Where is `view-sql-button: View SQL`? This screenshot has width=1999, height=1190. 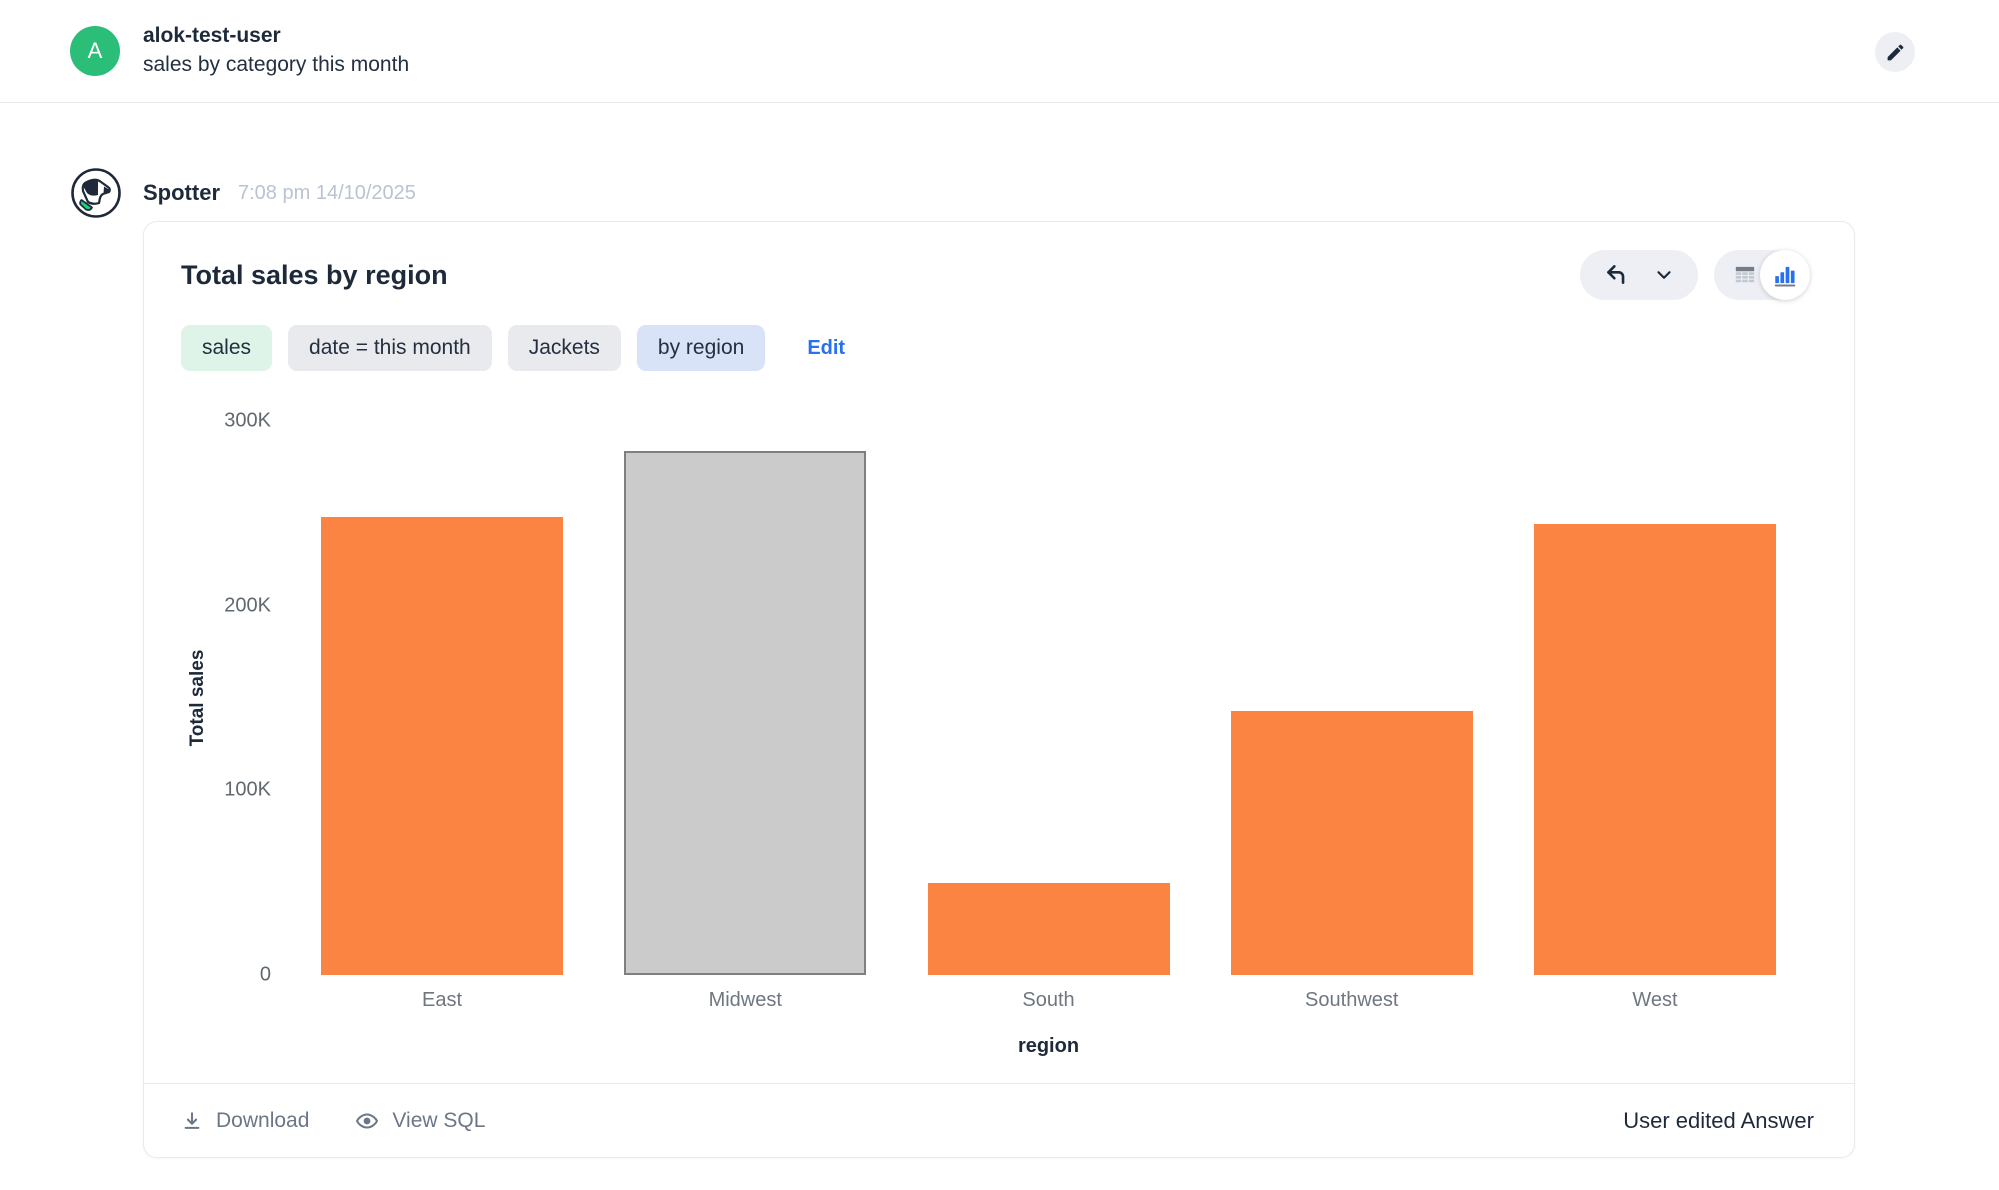
view-sql-button: View SQL is located at coordinates (420, 1121).